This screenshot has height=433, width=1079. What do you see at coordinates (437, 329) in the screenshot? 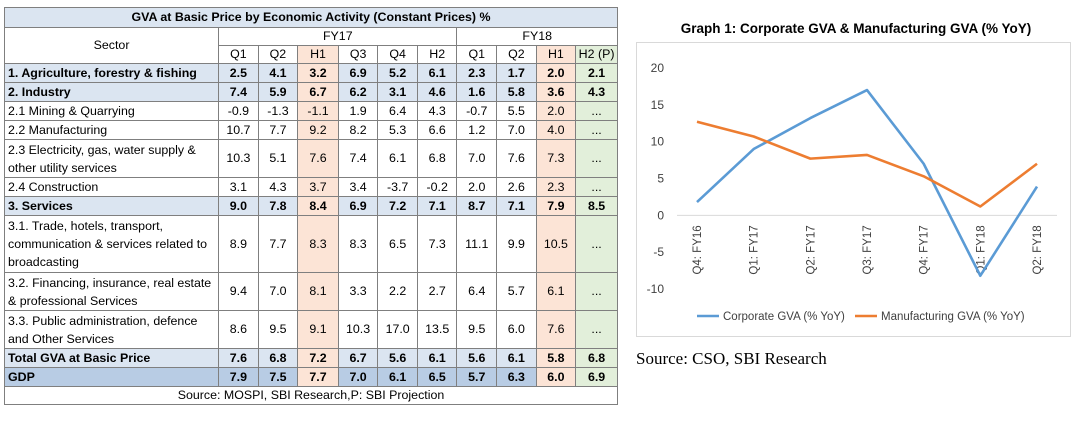
I see `value-cell: 13.5` at bounding box center [437, 329].